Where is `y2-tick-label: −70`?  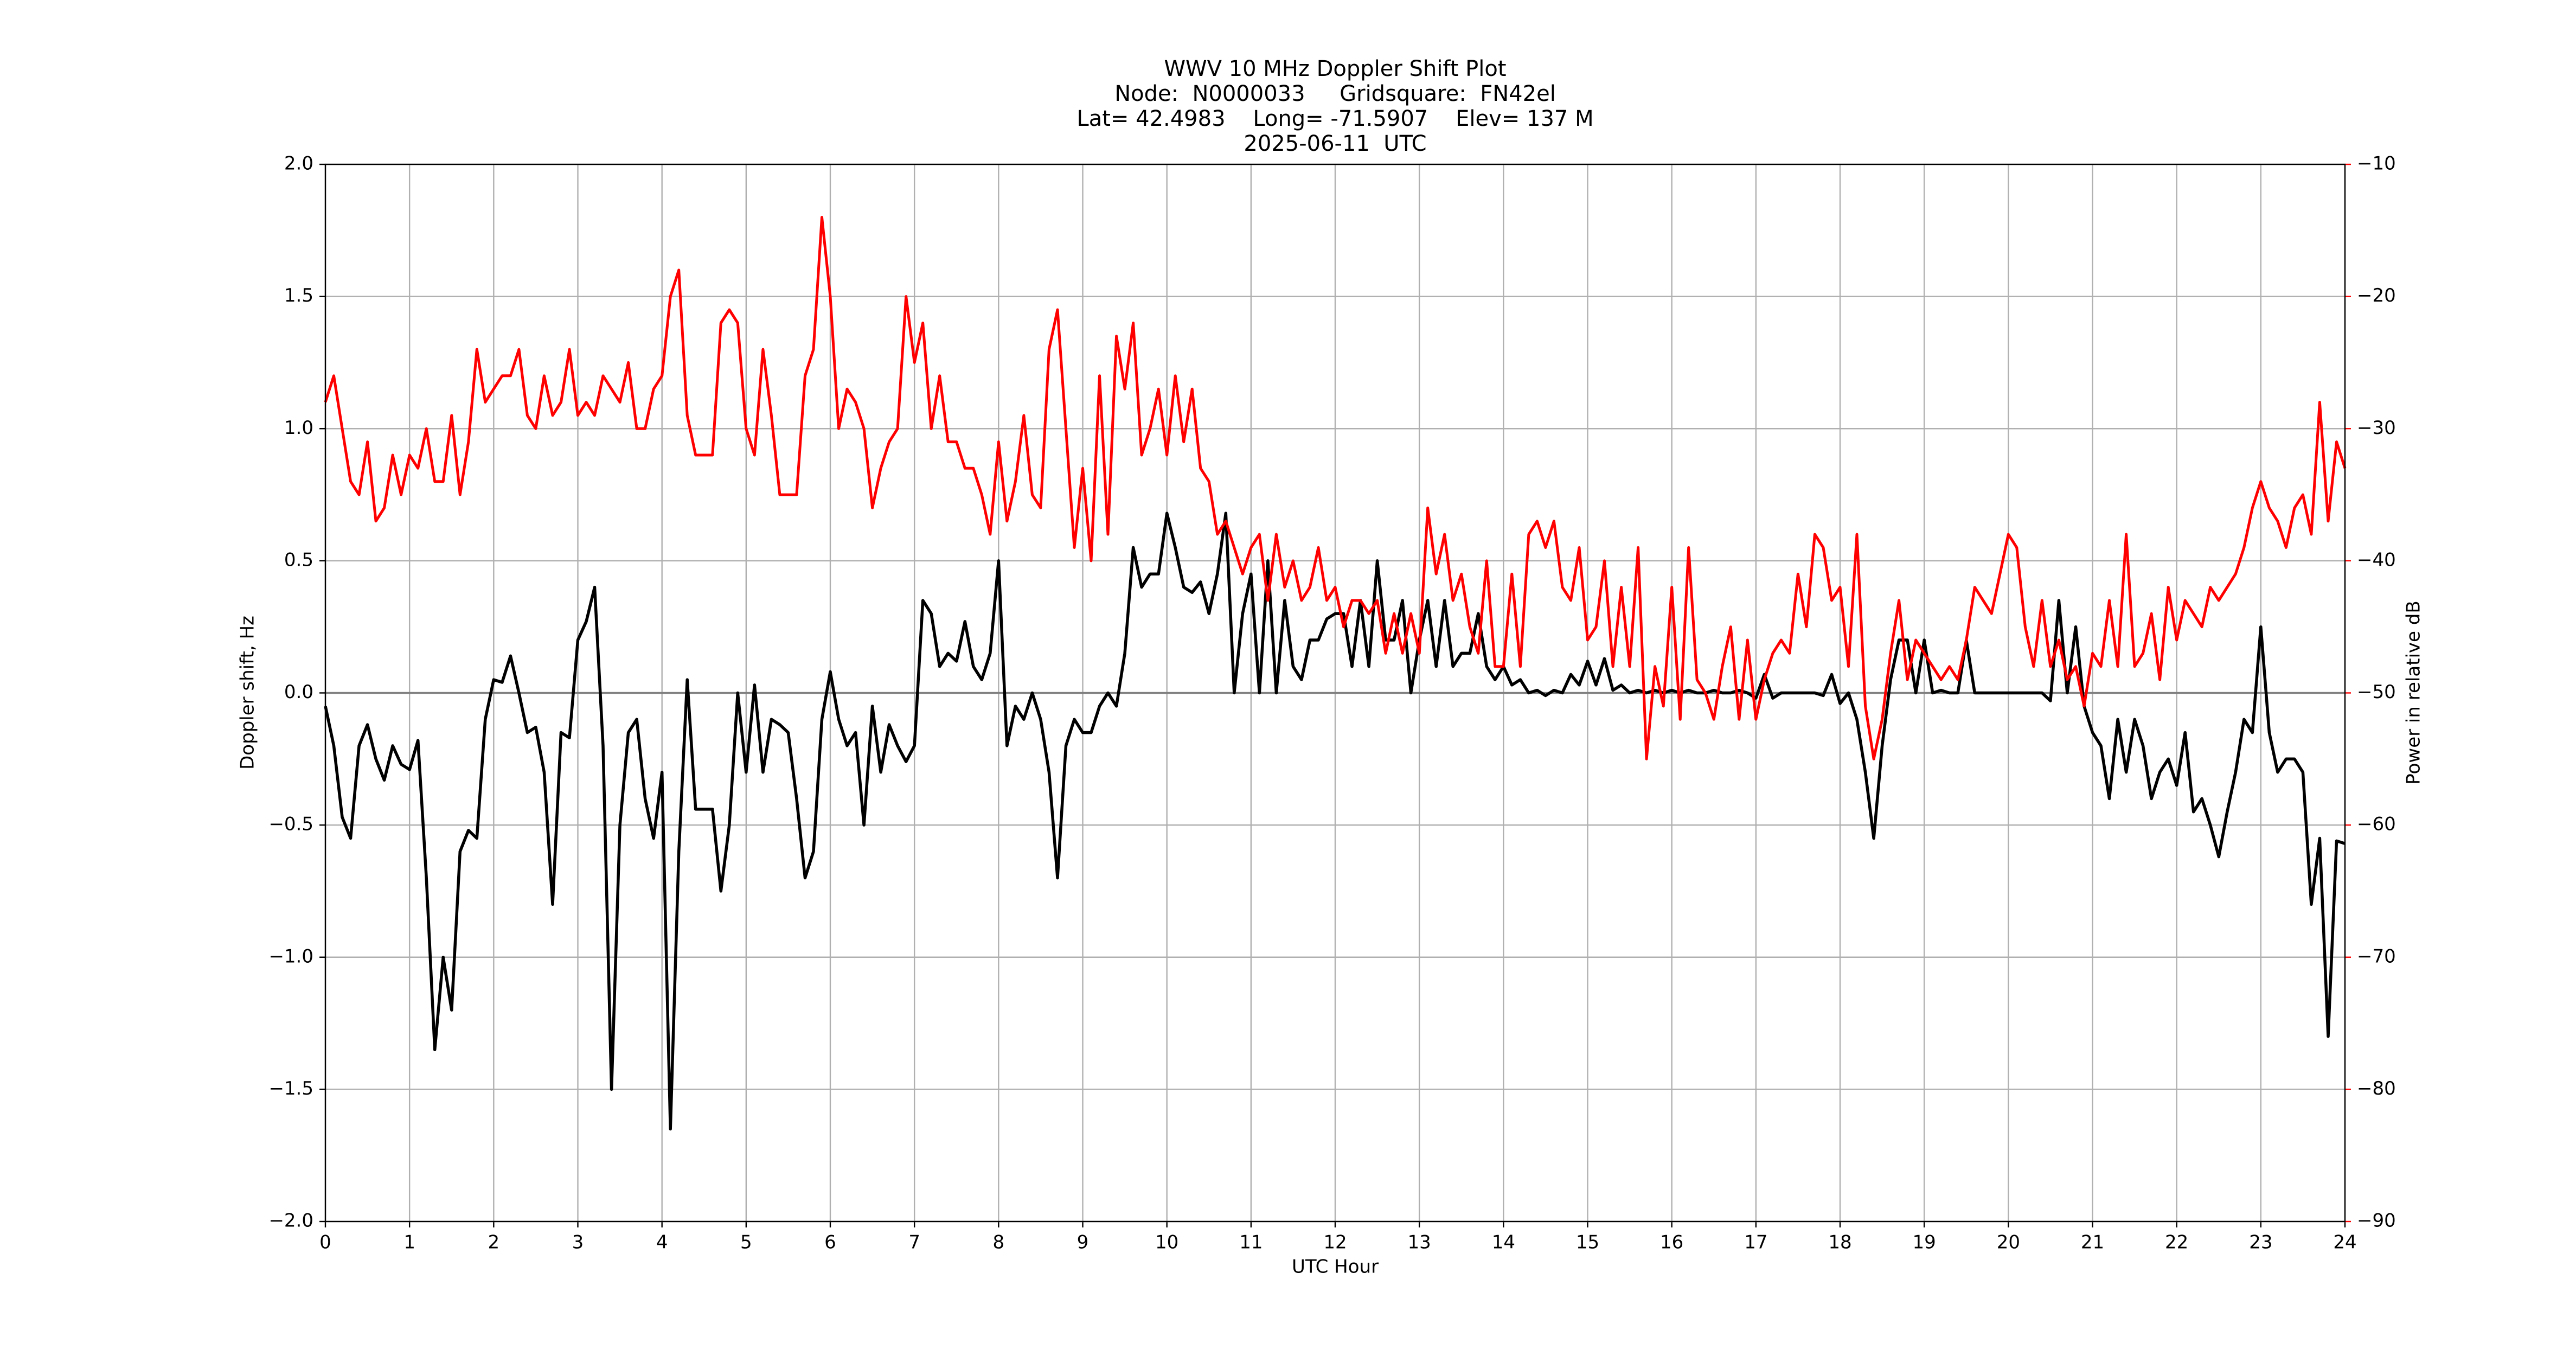
y2-tick-label: −70 is located at coordinates (2376, 956).